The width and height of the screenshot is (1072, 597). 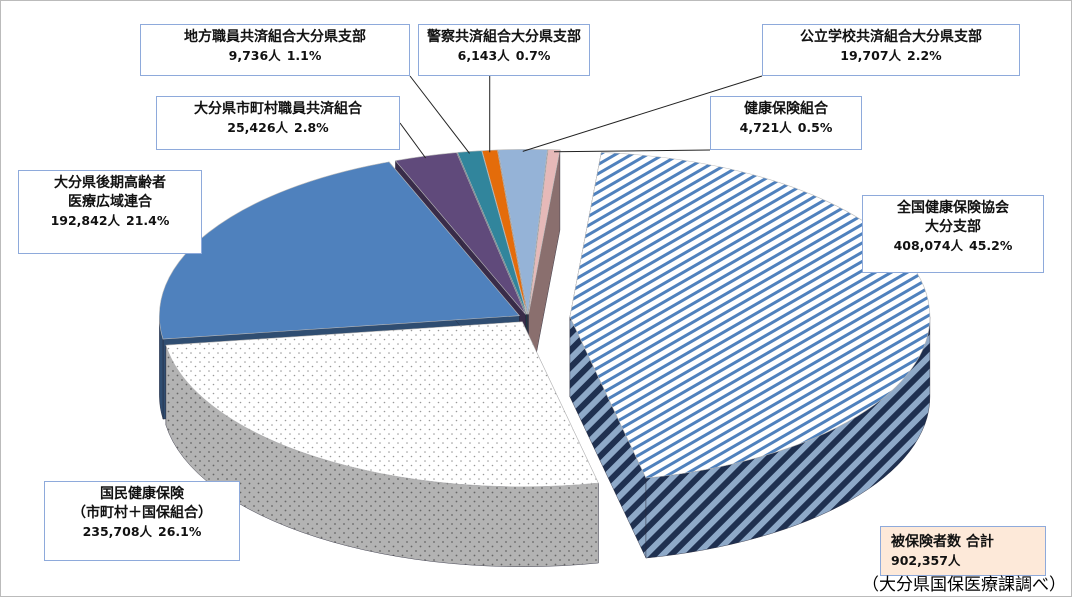 I want to click on total-box: 被保険者数 合計 902,357人, so click(x=963, y=551).